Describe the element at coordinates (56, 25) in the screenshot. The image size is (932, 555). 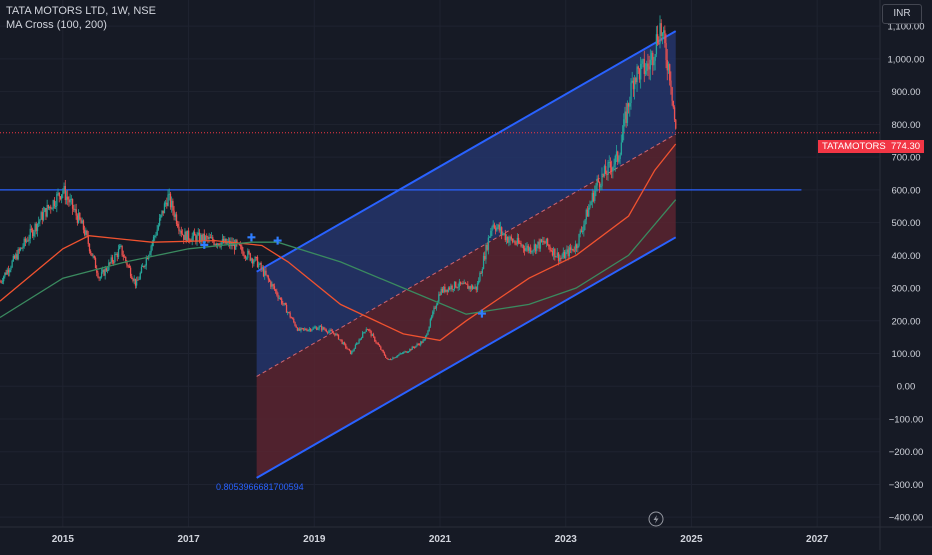
I see `indicator-label: MA Cross (100, 200)` at that location.